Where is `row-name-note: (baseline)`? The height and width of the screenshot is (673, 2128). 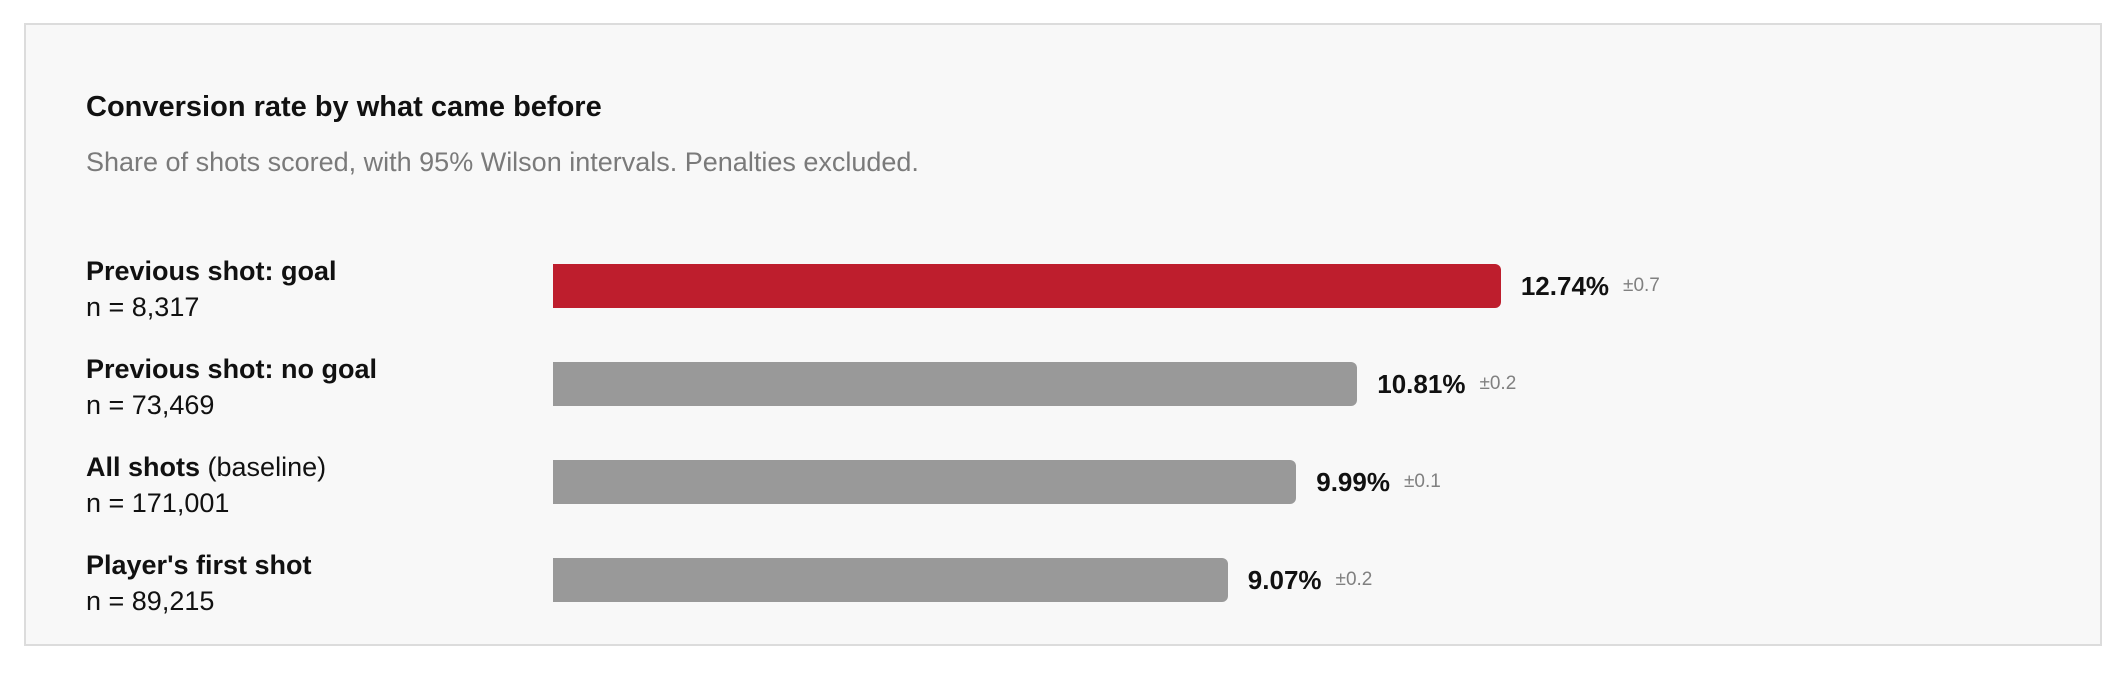
row-name-note: (baseline) is located at coordinates (267, 467).